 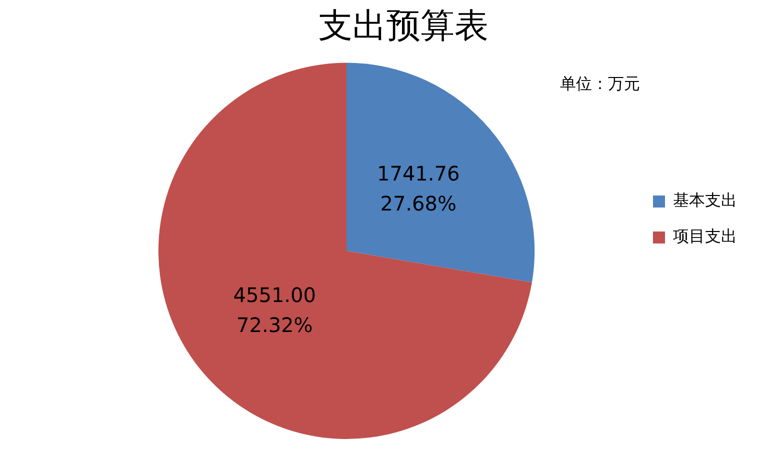 I want to click on text: 单位：万元, so click(x=600, y=84).